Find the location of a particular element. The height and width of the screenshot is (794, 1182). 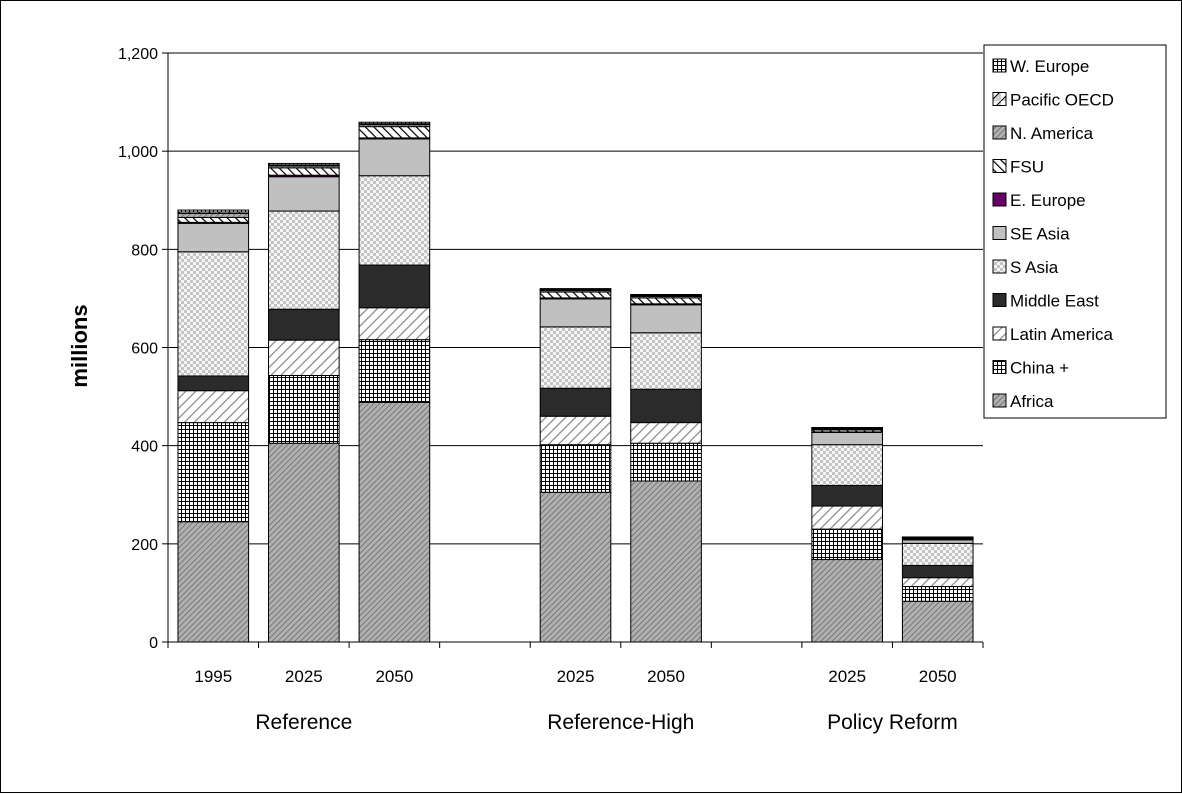

legend-label: Pacific OECD is located at coordinates (1062, 100).